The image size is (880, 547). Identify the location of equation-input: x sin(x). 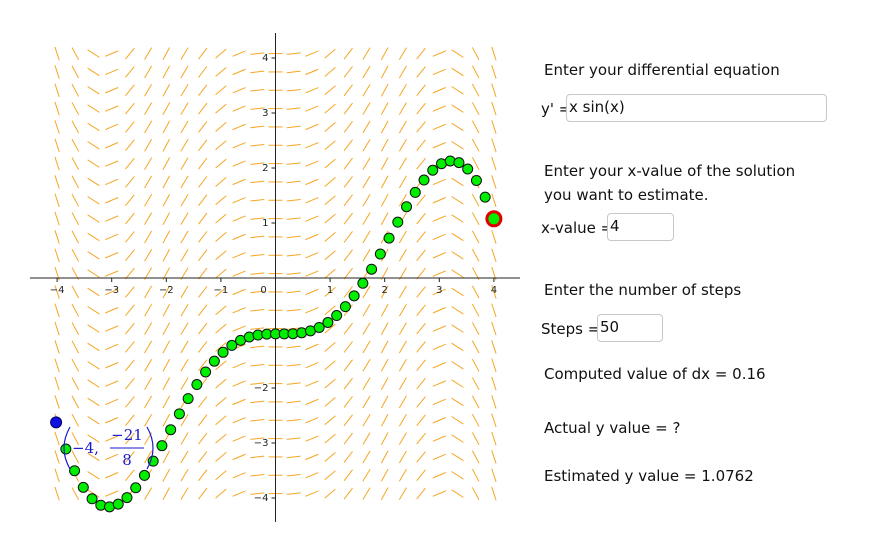
(696, 108).